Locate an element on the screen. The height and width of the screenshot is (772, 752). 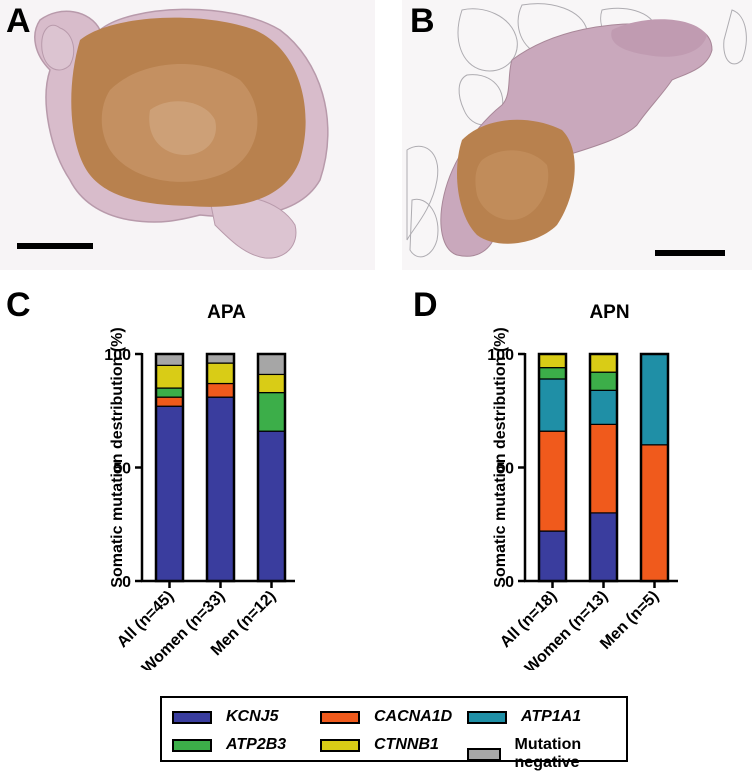
legend-item-cacna1d: CACNA1D is located at coordinates (386, 717).